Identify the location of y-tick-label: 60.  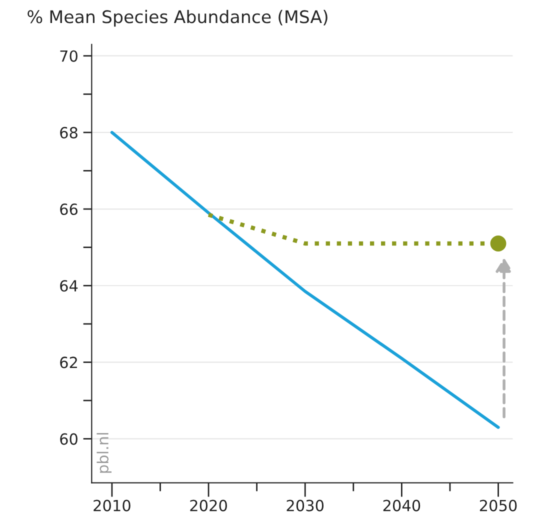
(69, 439).